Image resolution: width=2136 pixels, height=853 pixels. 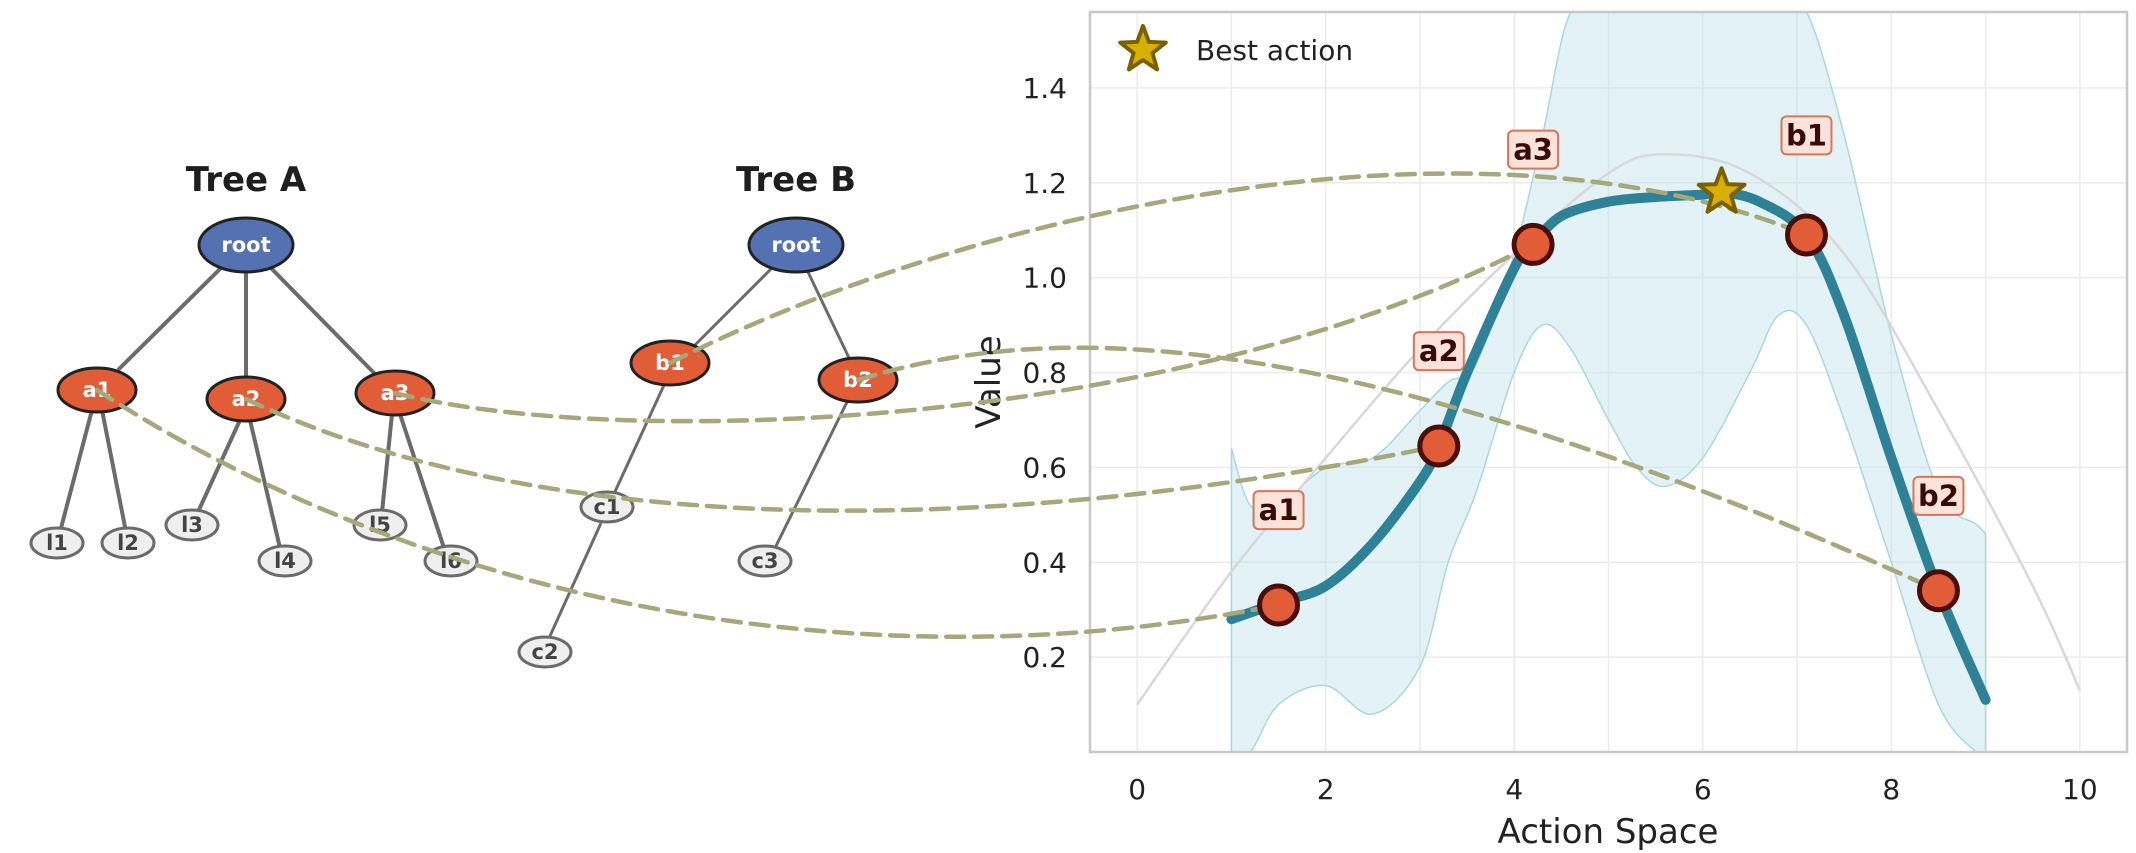 What do you see at coordinates (1891, 789) in the screenshot?
I see `x-tick-label: 8` at bounding box center [1891, 789].